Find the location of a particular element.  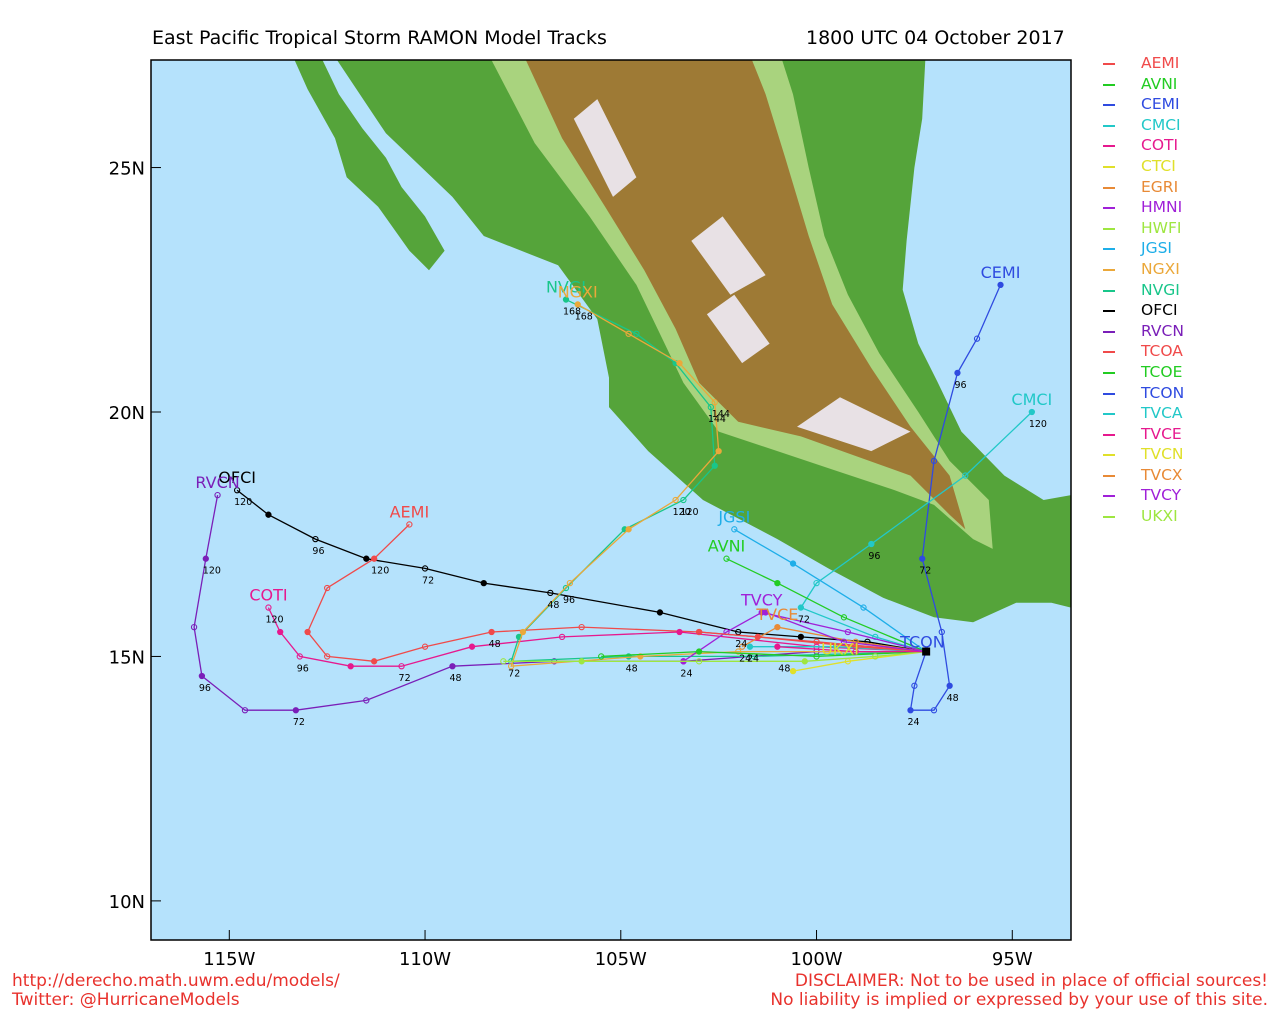

track-label-rvcn: RVCN is located at coordinates (217, 482).